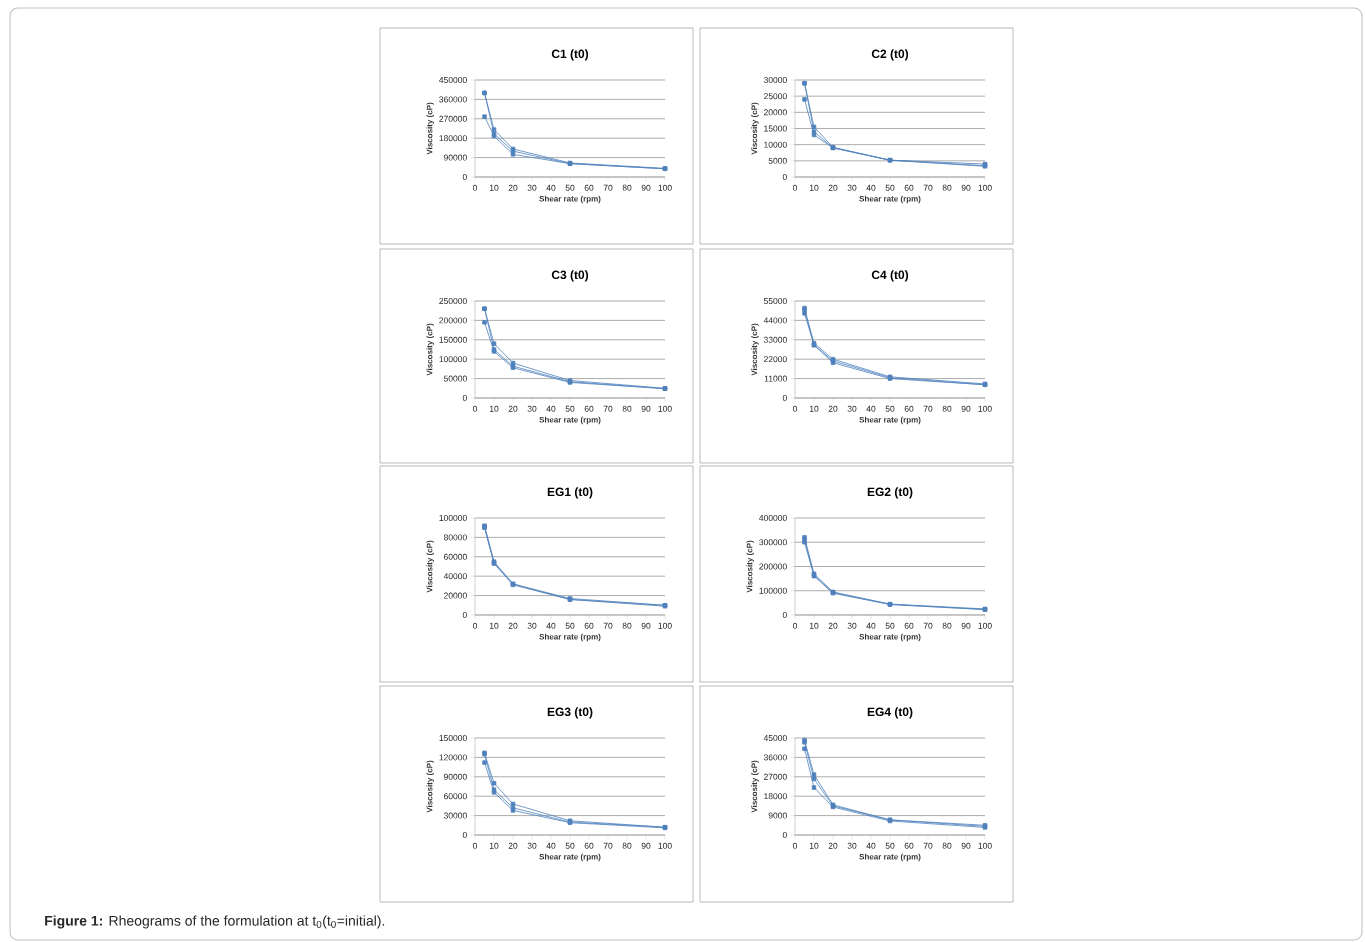 The height and width of the screenshot is (942, 1365). I want to click on chart-title: EG4 (t0), so click(890, 713).